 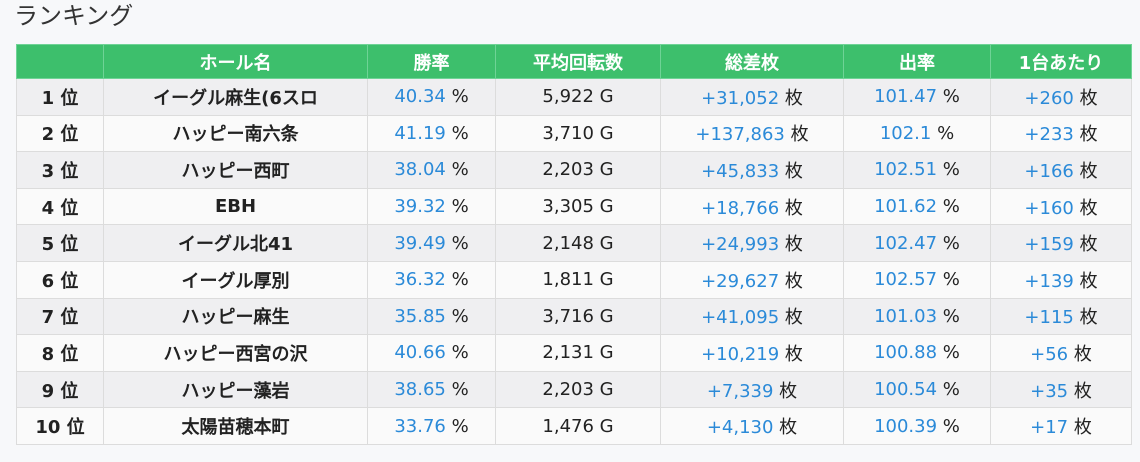 I want to click on cell-value: 100.88, so click(x=906, y=353).